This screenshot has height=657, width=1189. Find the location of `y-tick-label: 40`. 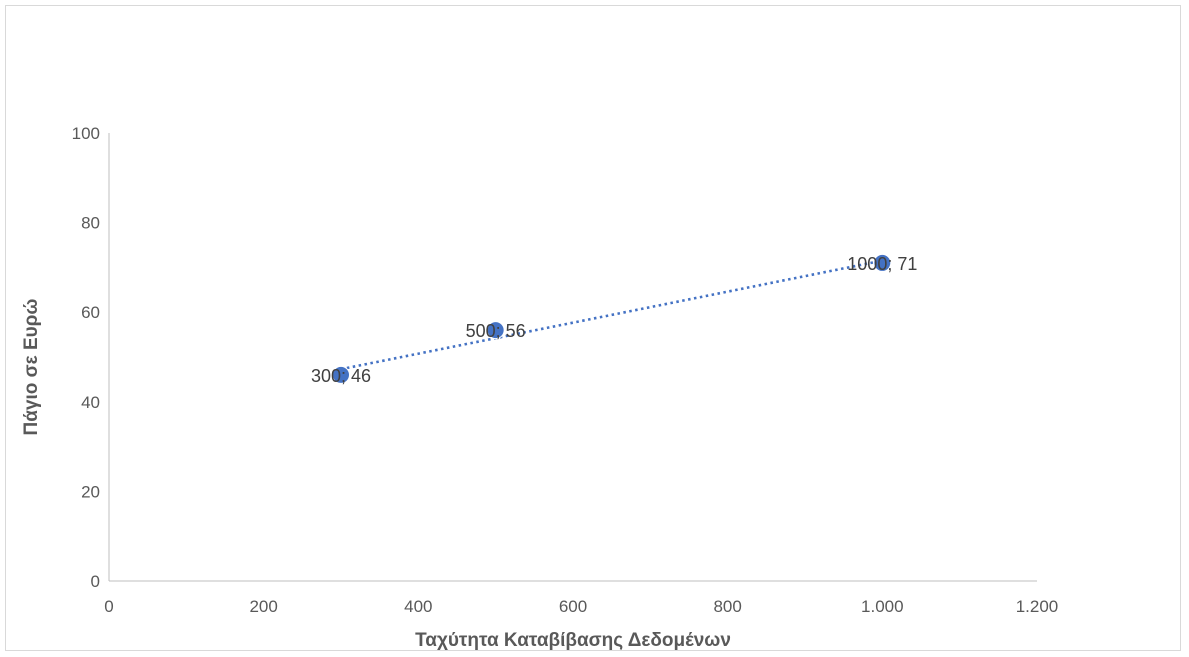

y-tick-label: 40 is located at coordinates (90, 402).